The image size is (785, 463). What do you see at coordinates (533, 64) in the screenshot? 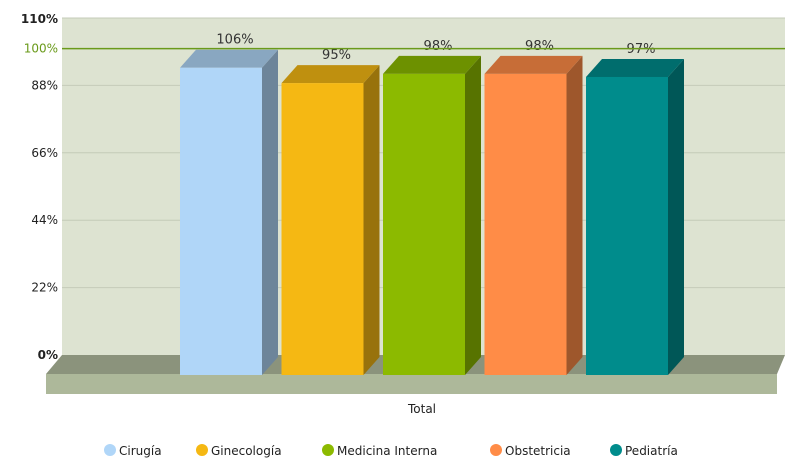
I see `bar-4-top` at bounding box center [533, 64].